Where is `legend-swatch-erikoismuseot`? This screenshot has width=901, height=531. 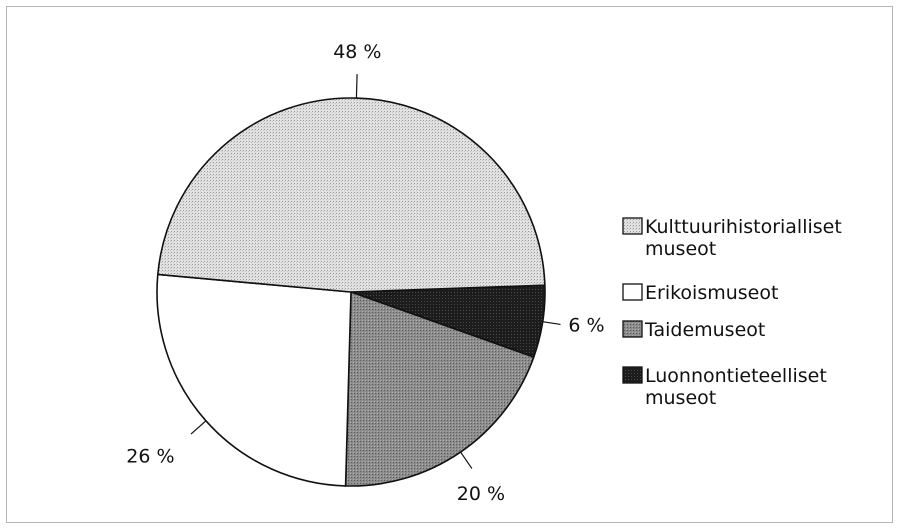 legend-swatch-erikoismuseot is located at coordinates (632, 292).